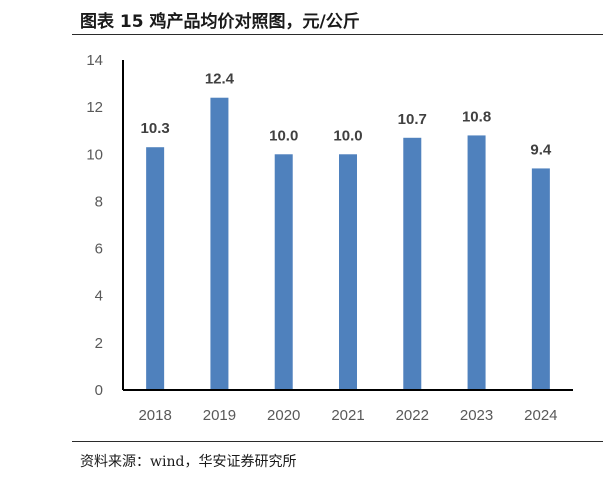 This screenshot has width=603, height=479. I want to click on y-tick-label: 2, so click(99, 343).